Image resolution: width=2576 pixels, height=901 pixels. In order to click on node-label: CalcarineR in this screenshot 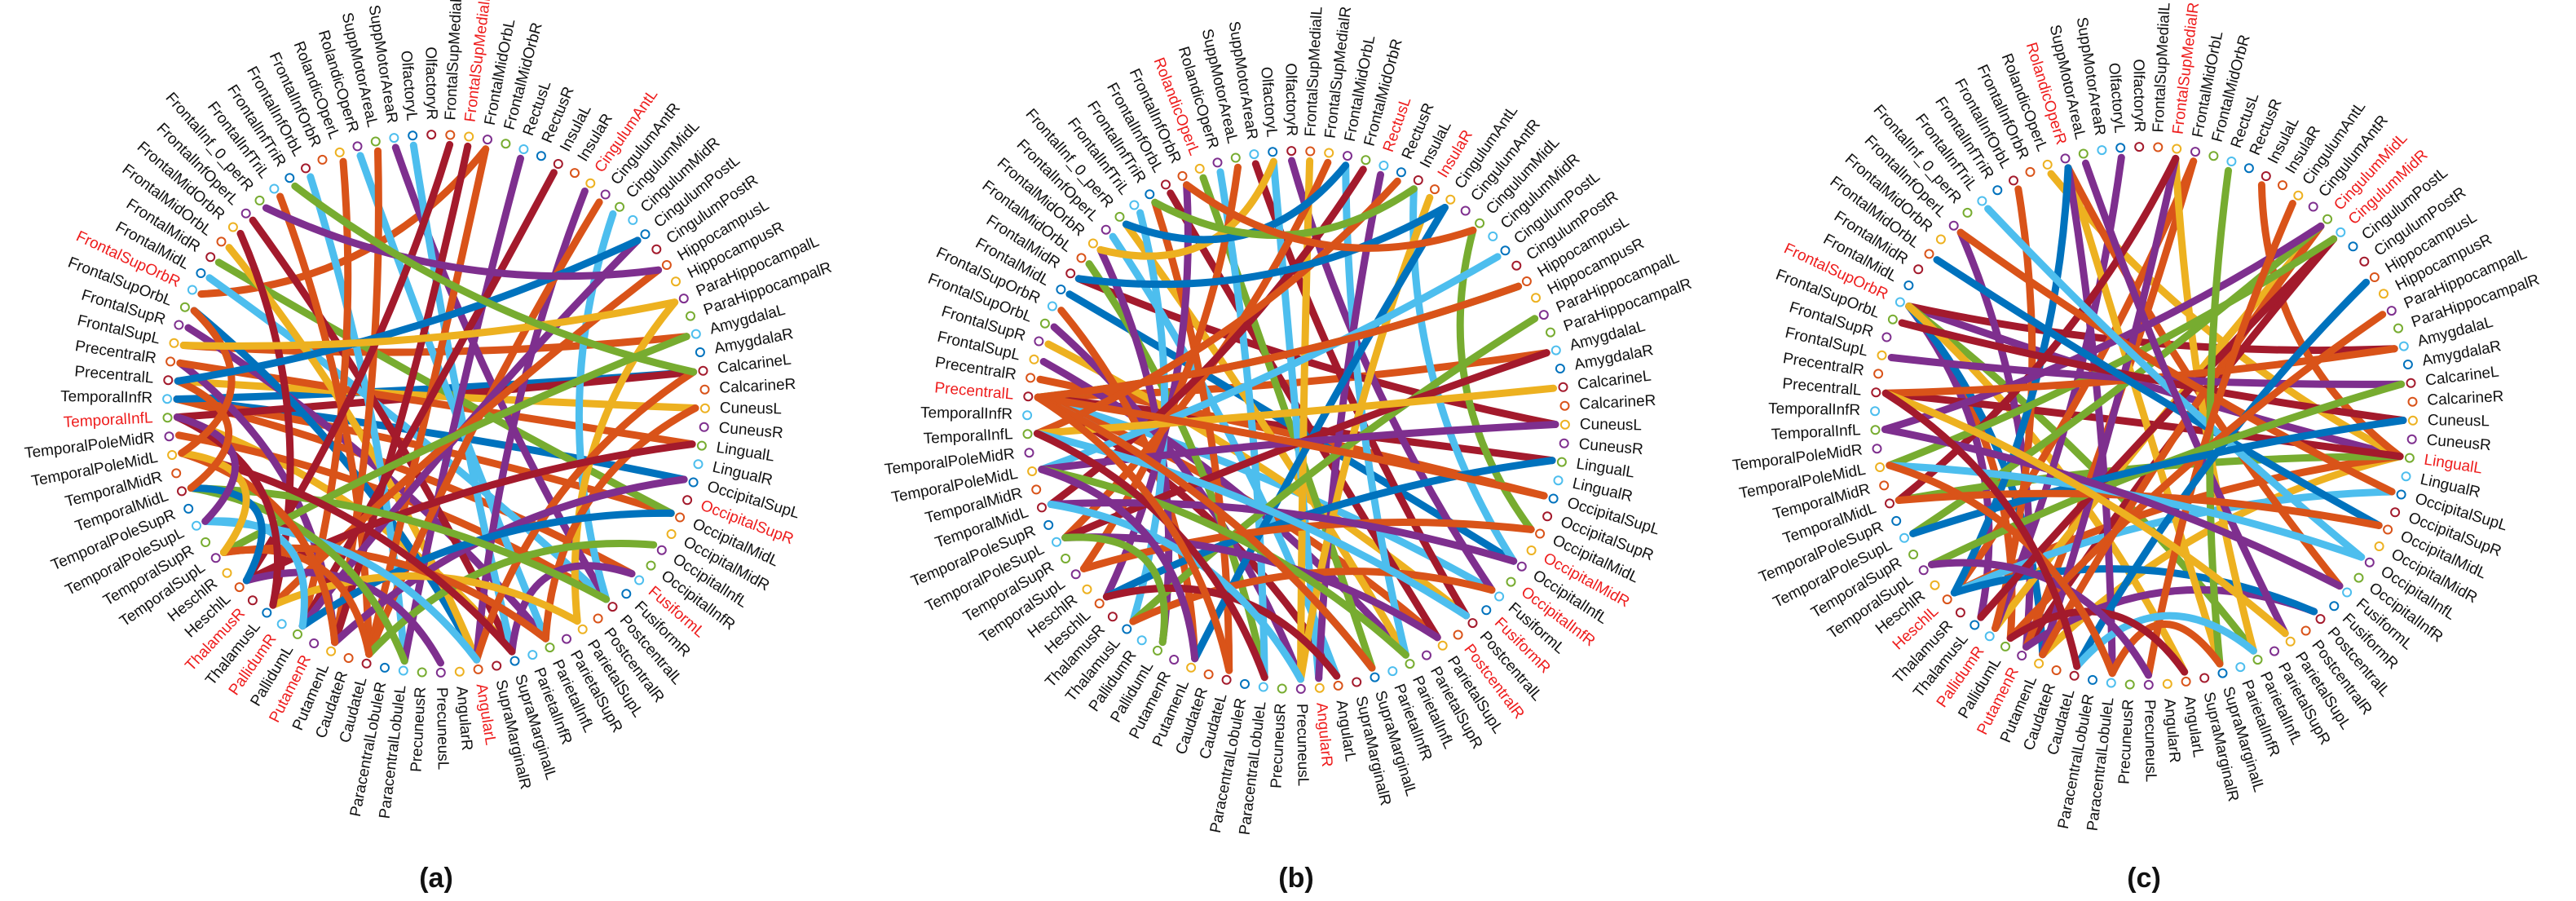, I will do `click(757, 386)`.